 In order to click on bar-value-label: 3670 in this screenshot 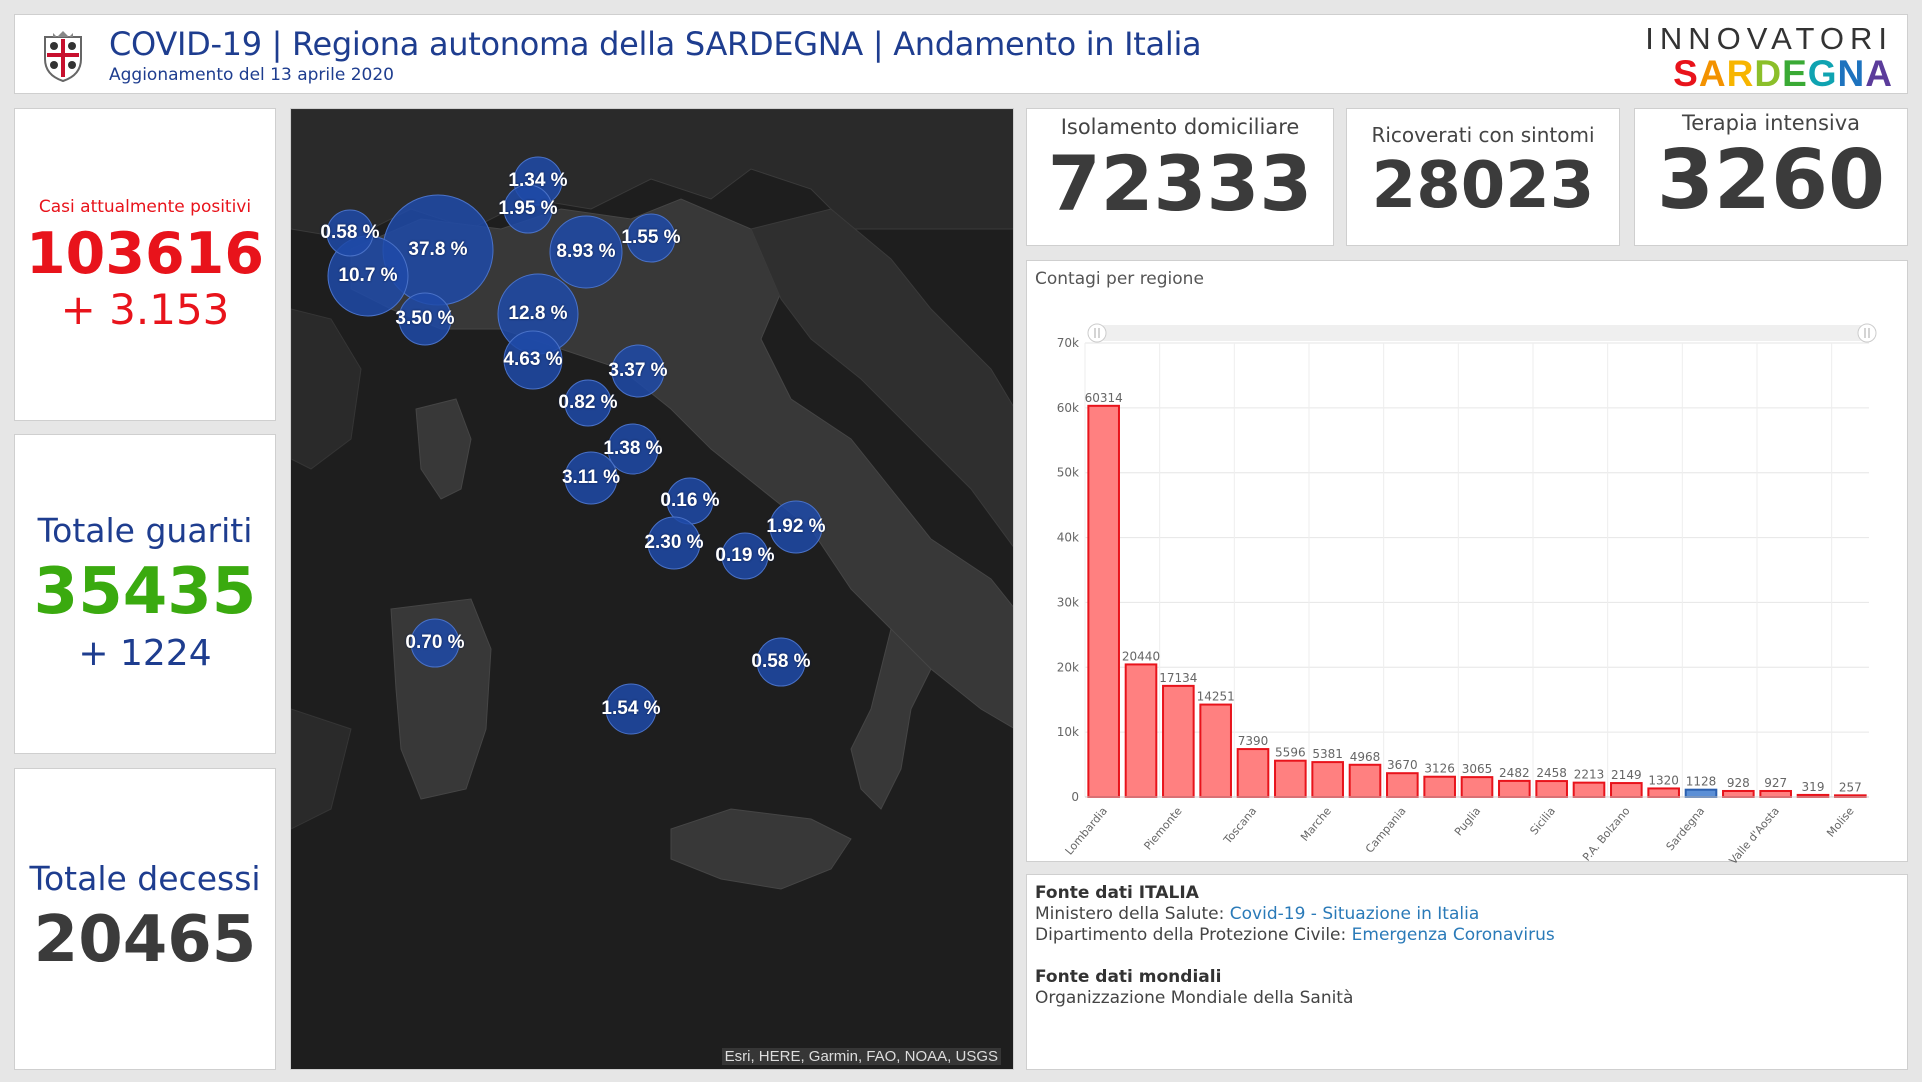, I will do `click(1402, 765)`.